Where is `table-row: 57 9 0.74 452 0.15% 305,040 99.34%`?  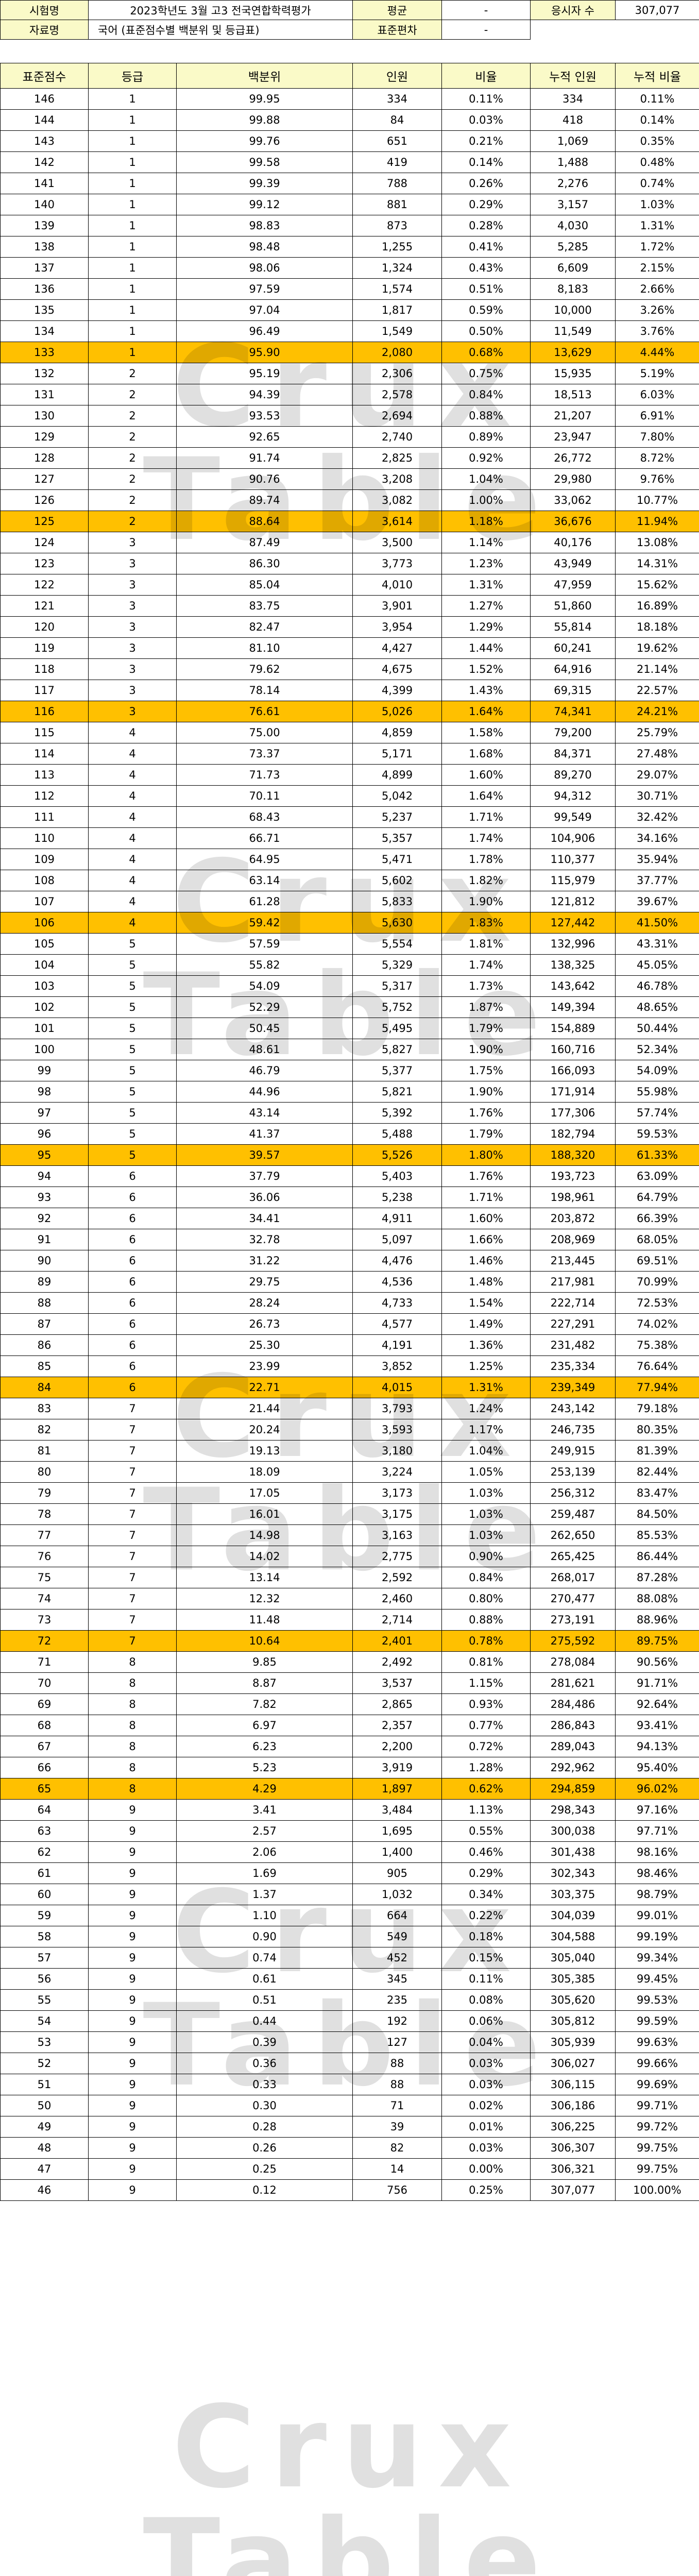
table-row: 57 9 0.74 452 0.15% 305,040 99.34% is located at coordinates (349, 1958).